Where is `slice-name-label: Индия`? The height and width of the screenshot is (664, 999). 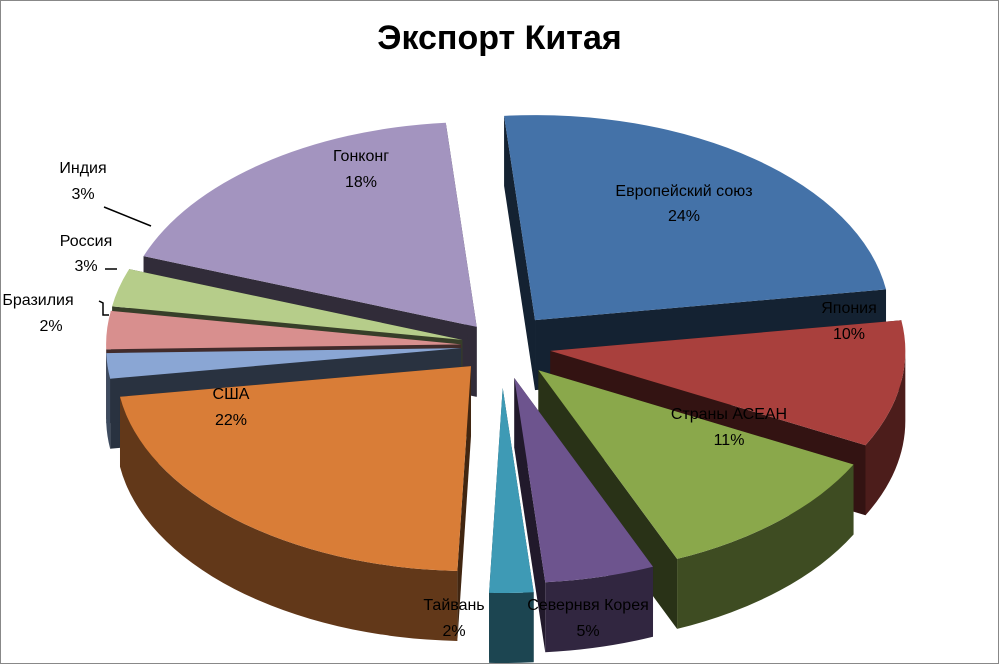
slice-name-label: Индия is located at coordinates (82, 168).